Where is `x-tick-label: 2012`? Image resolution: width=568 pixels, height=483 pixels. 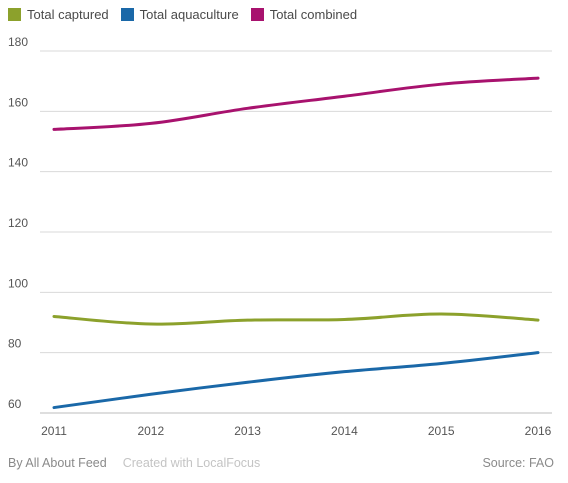 x-tick-label: 2012 is located at coordinates (150, 431).